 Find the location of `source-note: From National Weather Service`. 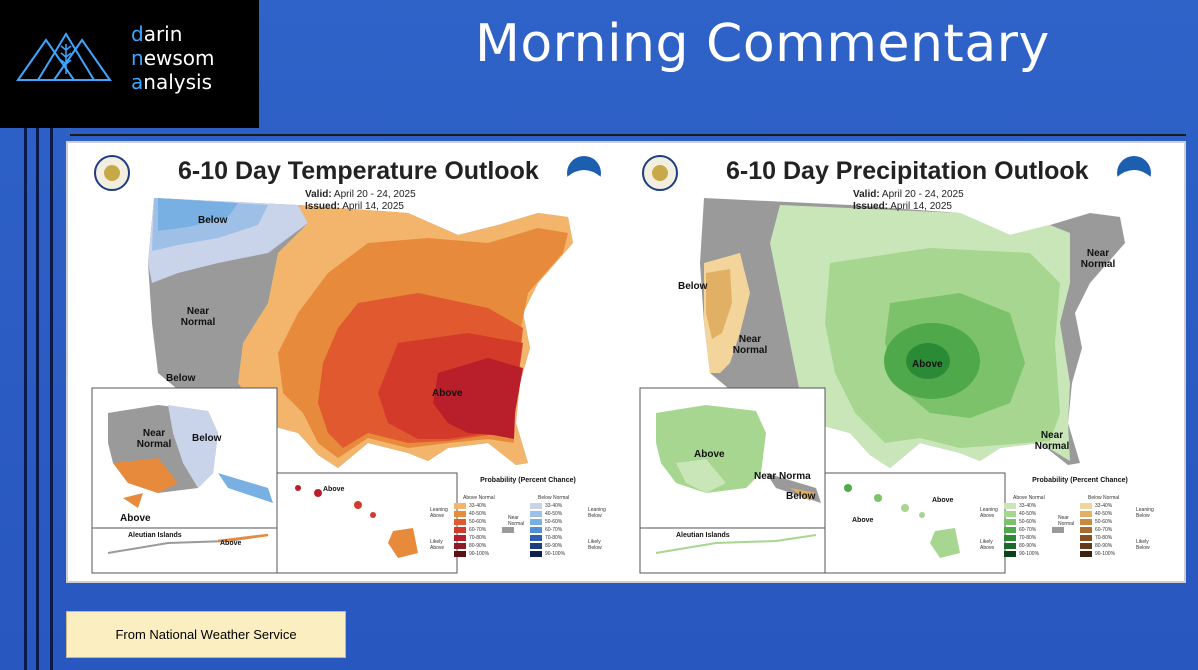

source-note: From National Weather Service is located at coordinates (206, 634).